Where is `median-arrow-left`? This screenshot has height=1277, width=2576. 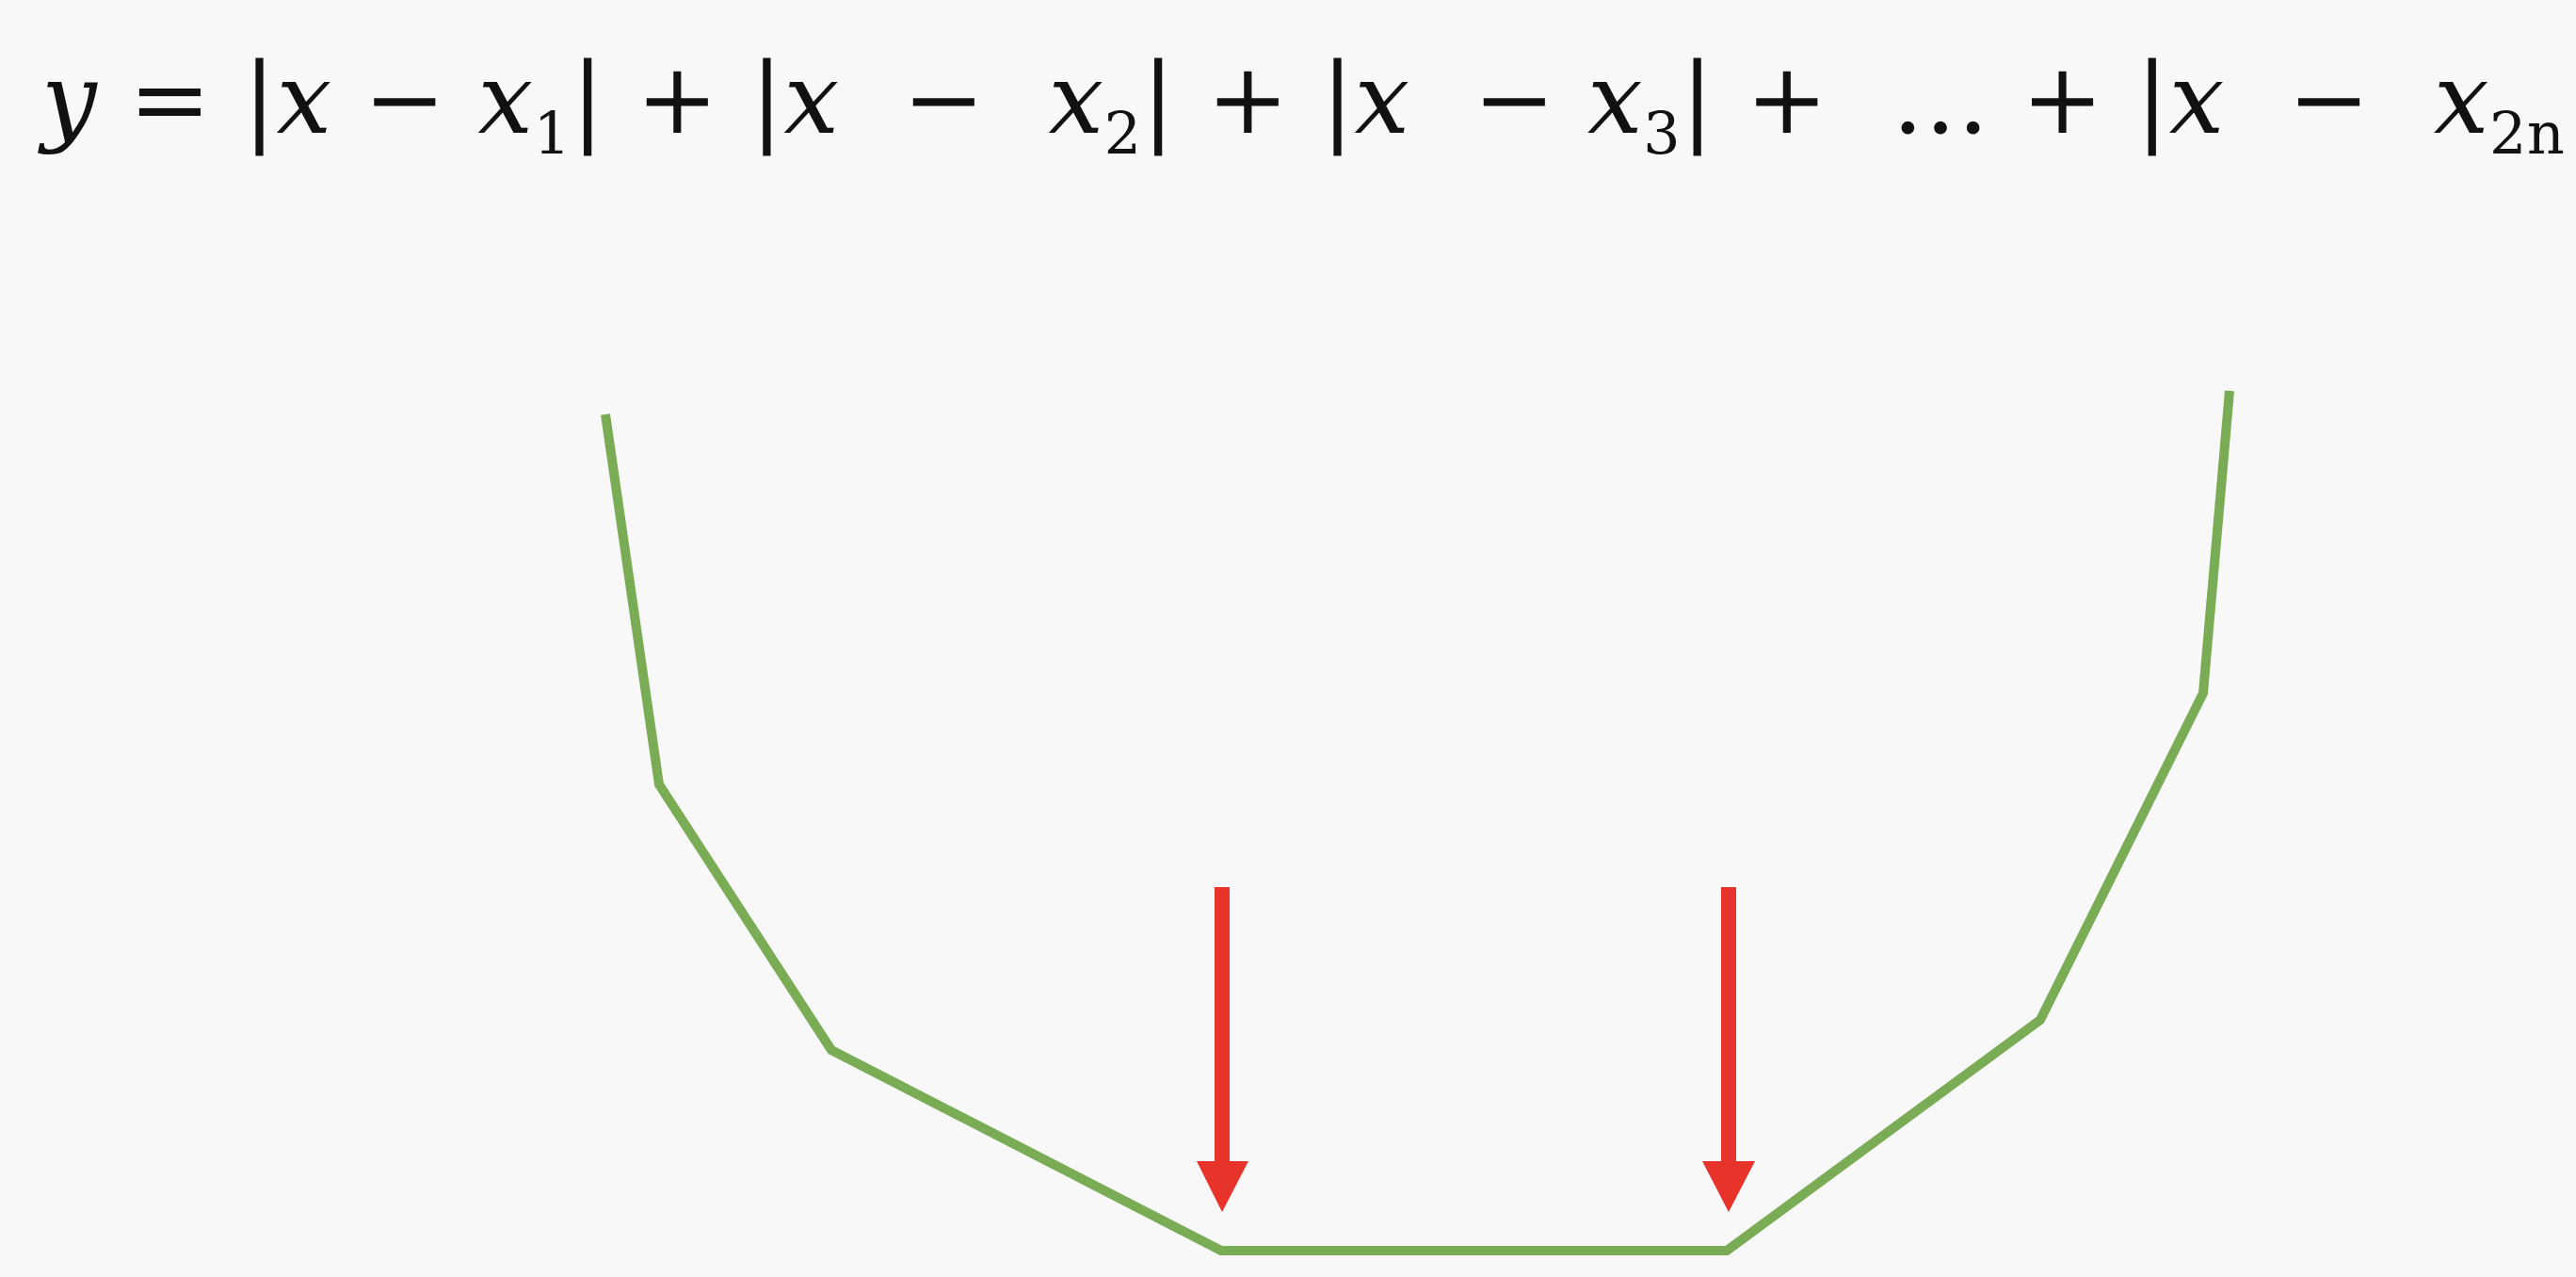 median-arrow-left is located at coordinates (1222, 1050).